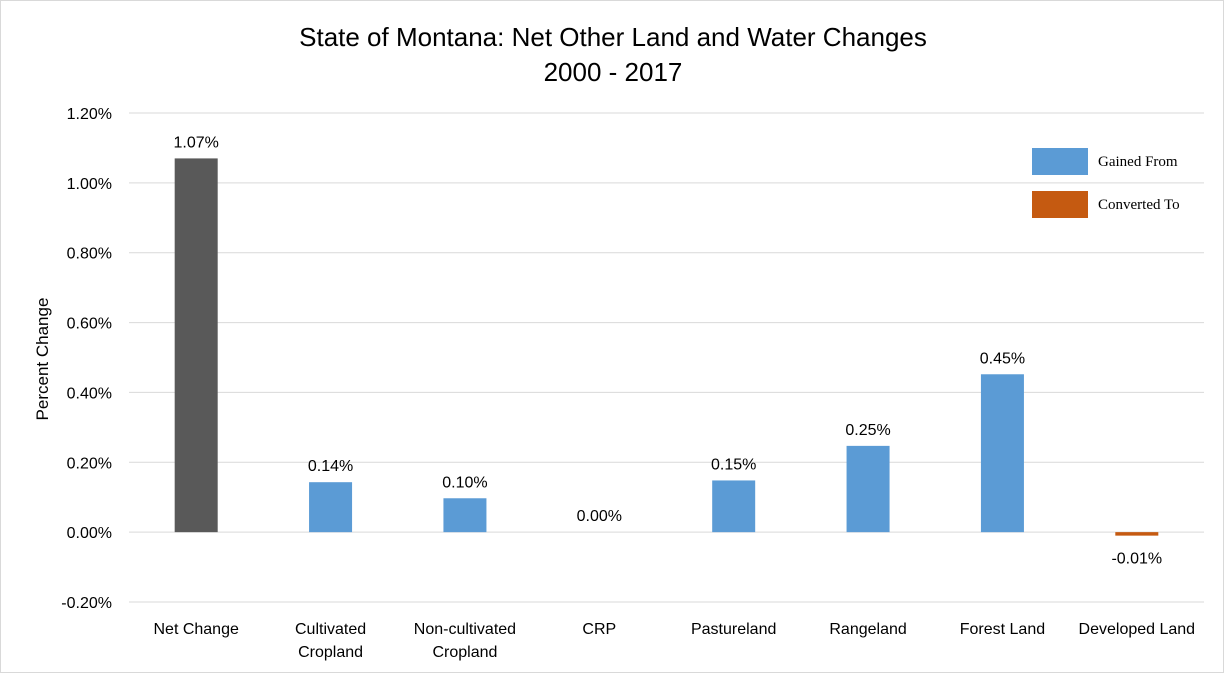 Image resolution: width=1226 pixels, height=675 pixels. What do you see at coordinates (1002, 629) in the screenshot?
I see `category-label-6: Forest Land` at bounding box center [1002, 629].